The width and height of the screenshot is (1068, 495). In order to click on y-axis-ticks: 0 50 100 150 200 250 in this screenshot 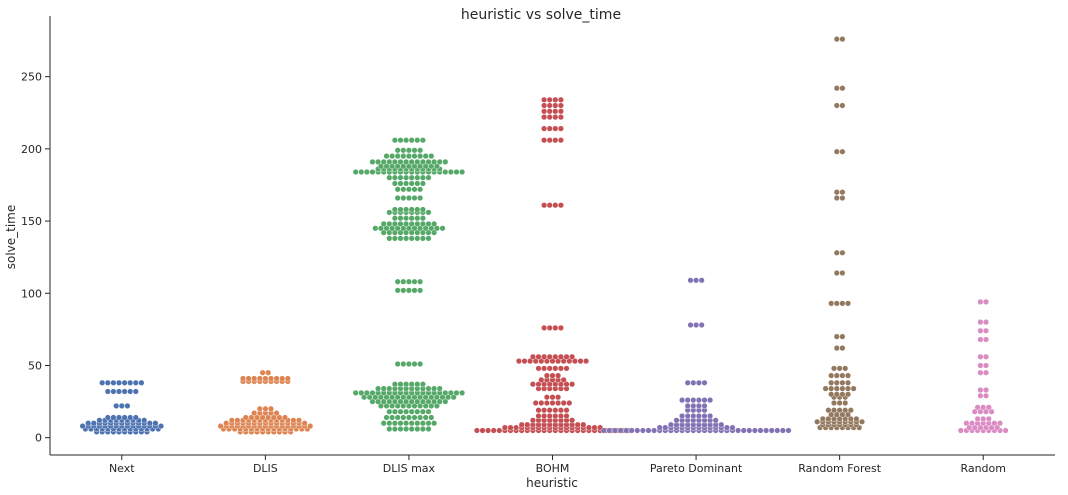, I will do `click(35, 258)`.